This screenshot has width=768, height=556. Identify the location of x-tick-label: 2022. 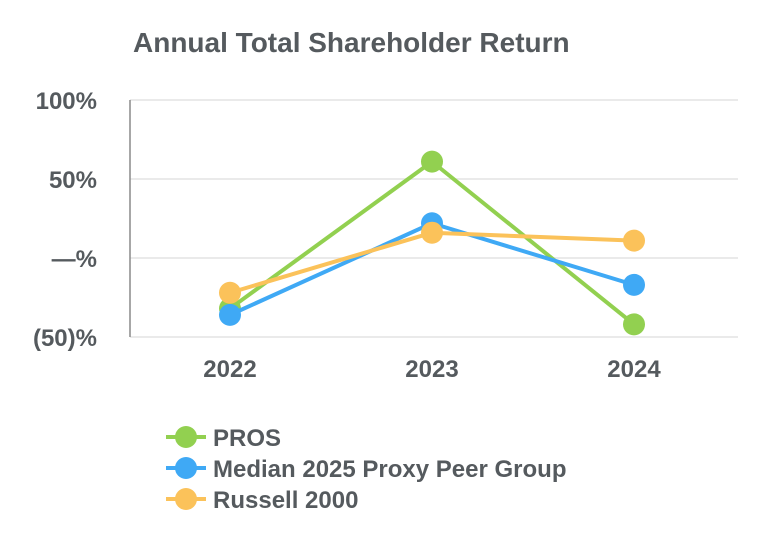
(229, 369).